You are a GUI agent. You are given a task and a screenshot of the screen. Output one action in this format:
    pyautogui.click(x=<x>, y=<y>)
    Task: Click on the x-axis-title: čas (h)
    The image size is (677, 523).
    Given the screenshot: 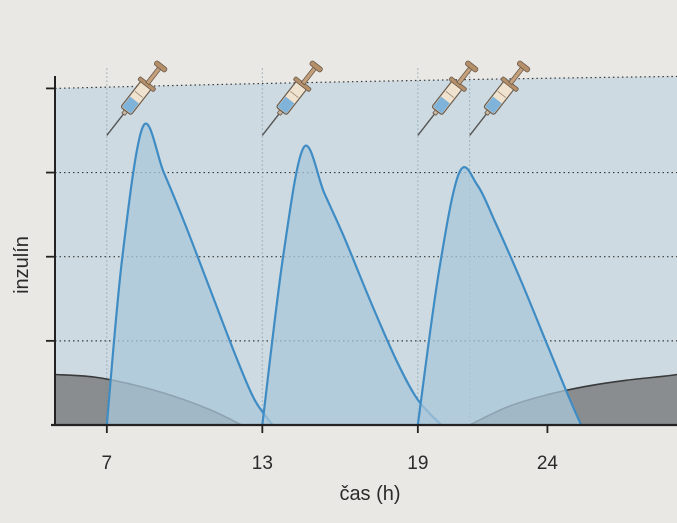 What is the action you would take?
    pyautogui.click(x=369, y=494)
    